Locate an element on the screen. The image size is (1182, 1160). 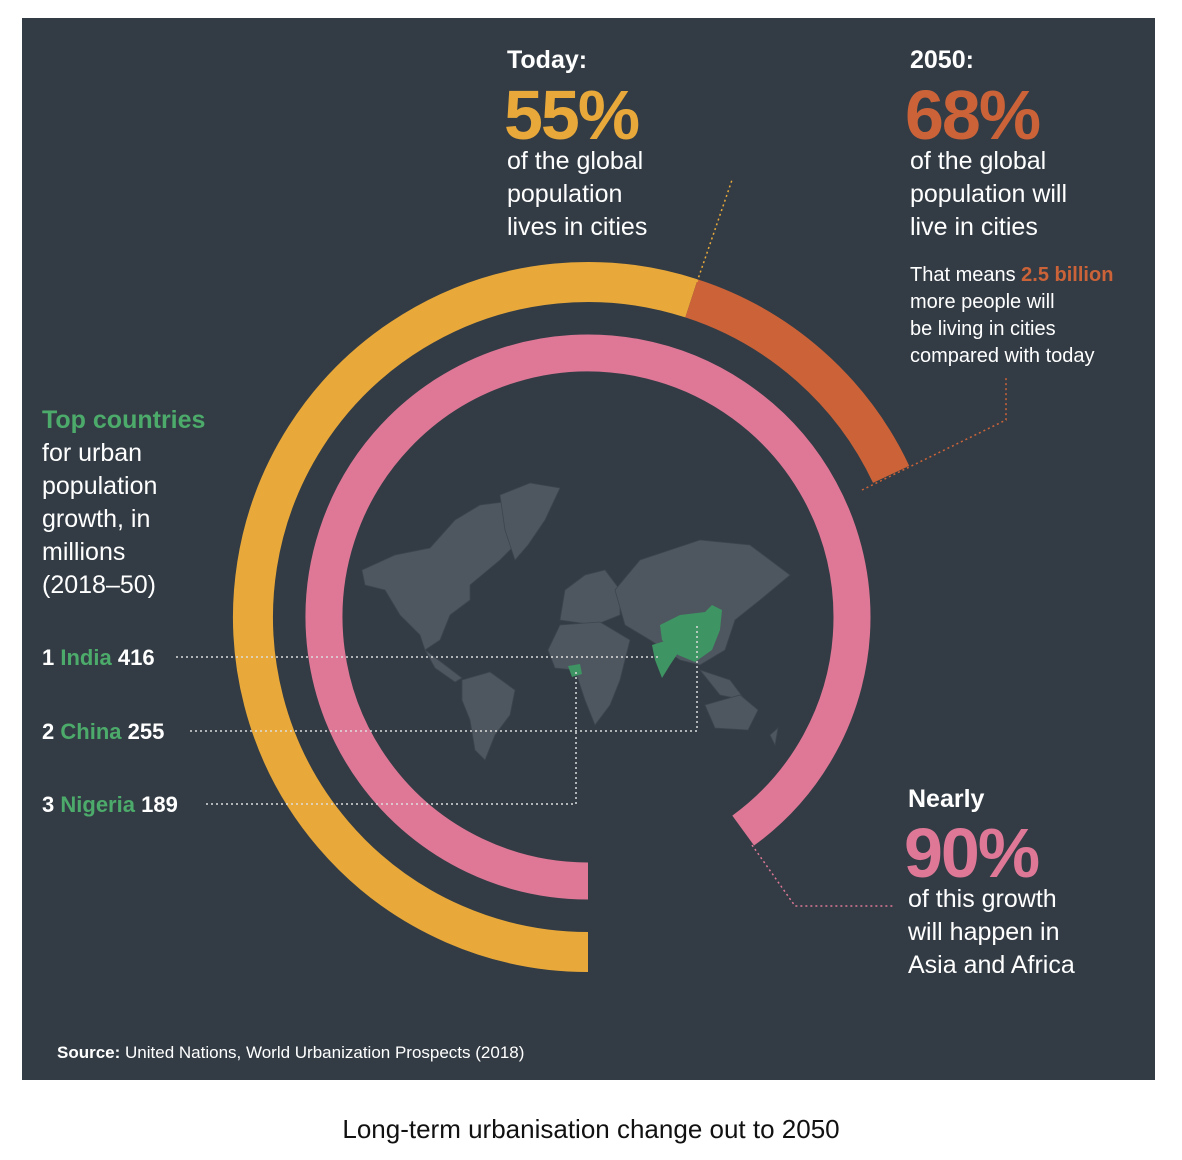
country-item: 2 China 255 is located at coordinates (103, 732).